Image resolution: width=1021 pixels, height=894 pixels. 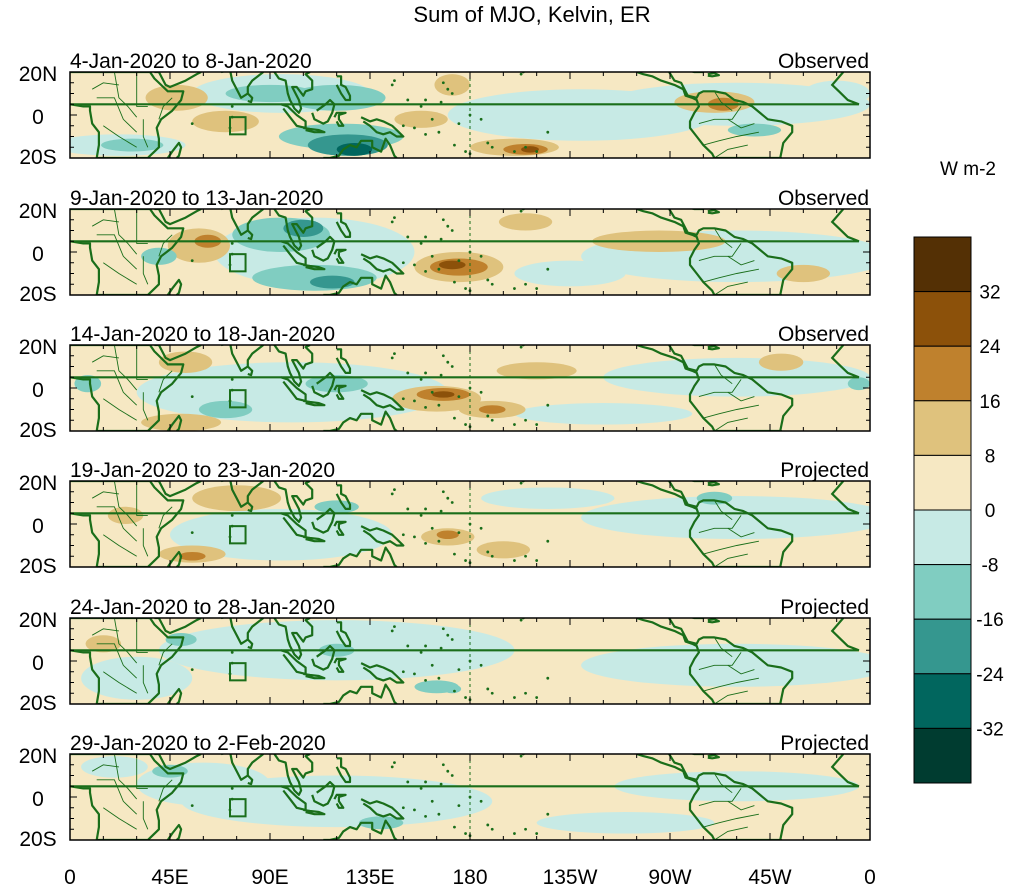 I want to click on map-panel: 20N 0 20S 9-Jan-2020 to 13-Jan-2020 Observed, so click(x=445, y=246).